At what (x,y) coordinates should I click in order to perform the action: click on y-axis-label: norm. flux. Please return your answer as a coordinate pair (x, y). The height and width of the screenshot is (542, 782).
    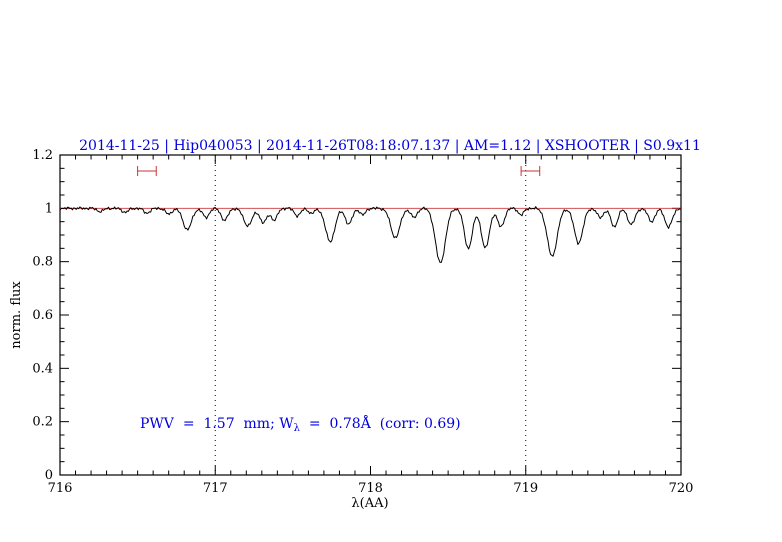
    Looking at the image, I should click on (16, 315).